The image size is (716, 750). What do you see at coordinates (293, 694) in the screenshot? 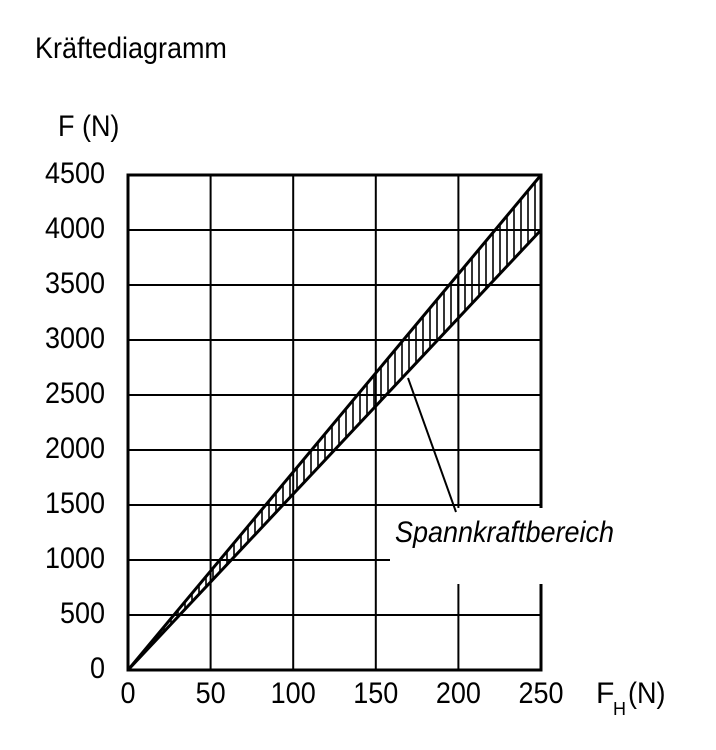
I see `x-tick-label: 100` at bounding box center [293, 694].